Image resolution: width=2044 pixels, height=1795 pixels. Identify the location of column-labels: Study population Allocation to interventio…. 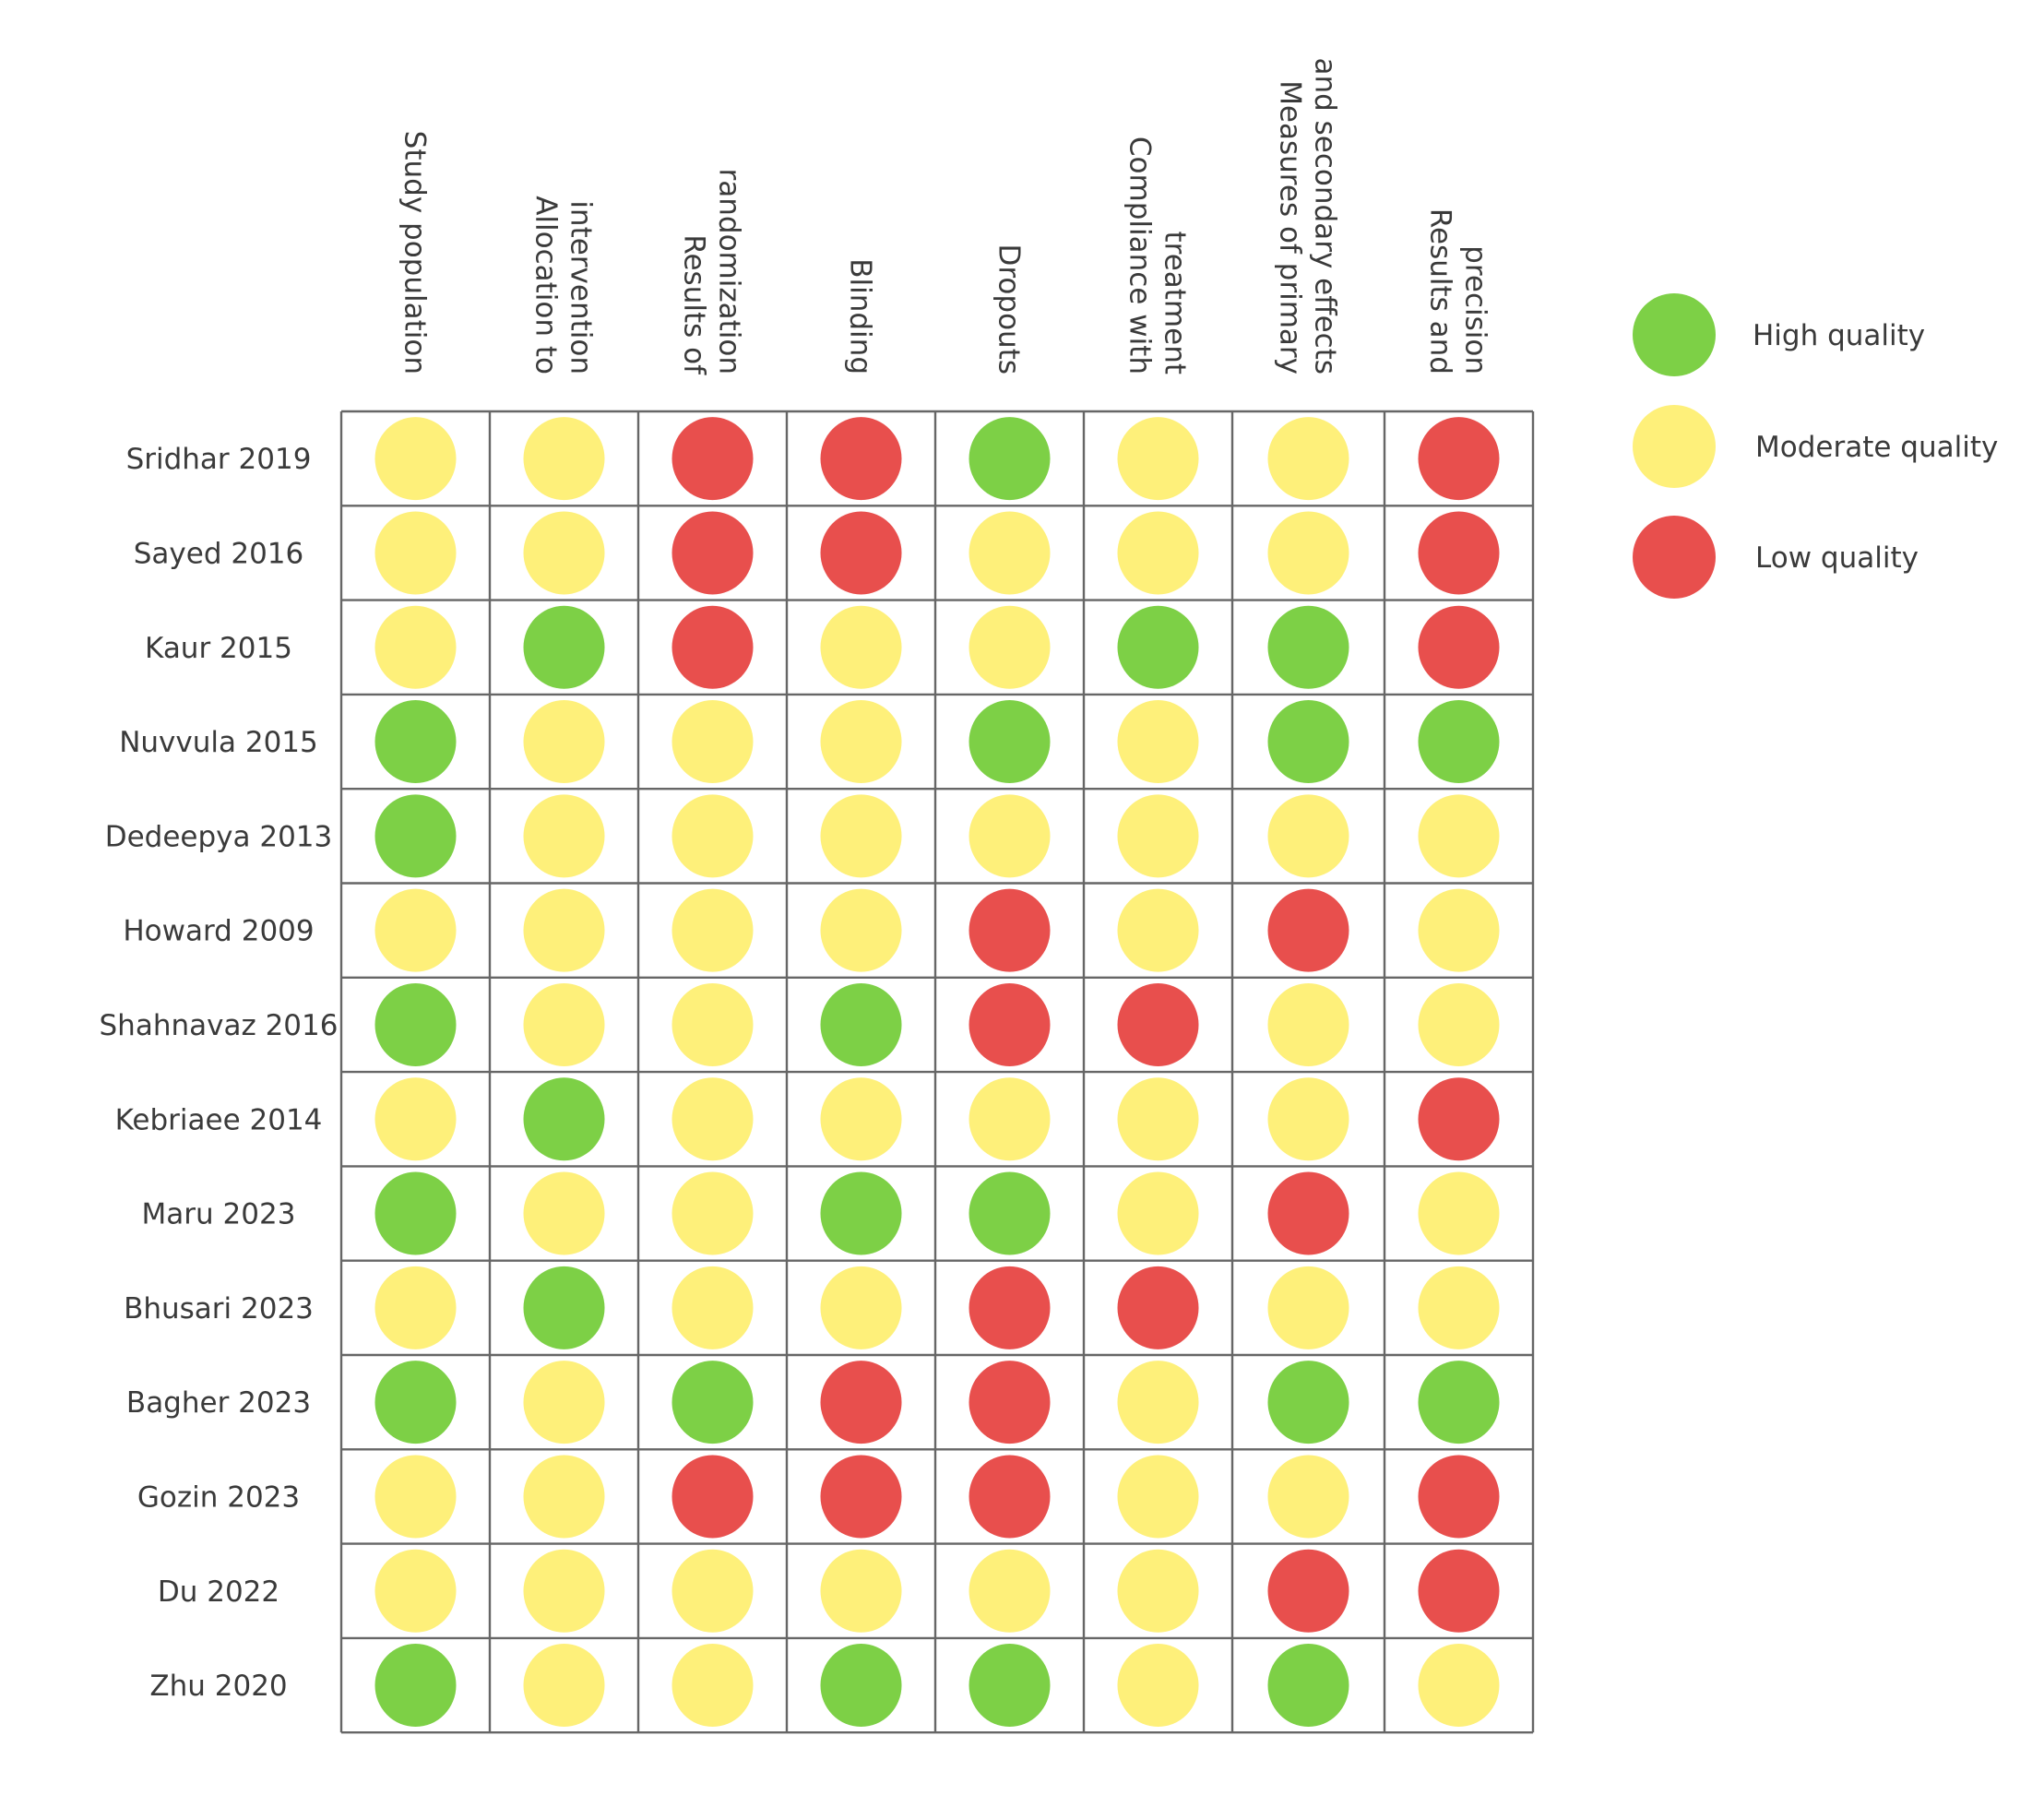
(945, 216).